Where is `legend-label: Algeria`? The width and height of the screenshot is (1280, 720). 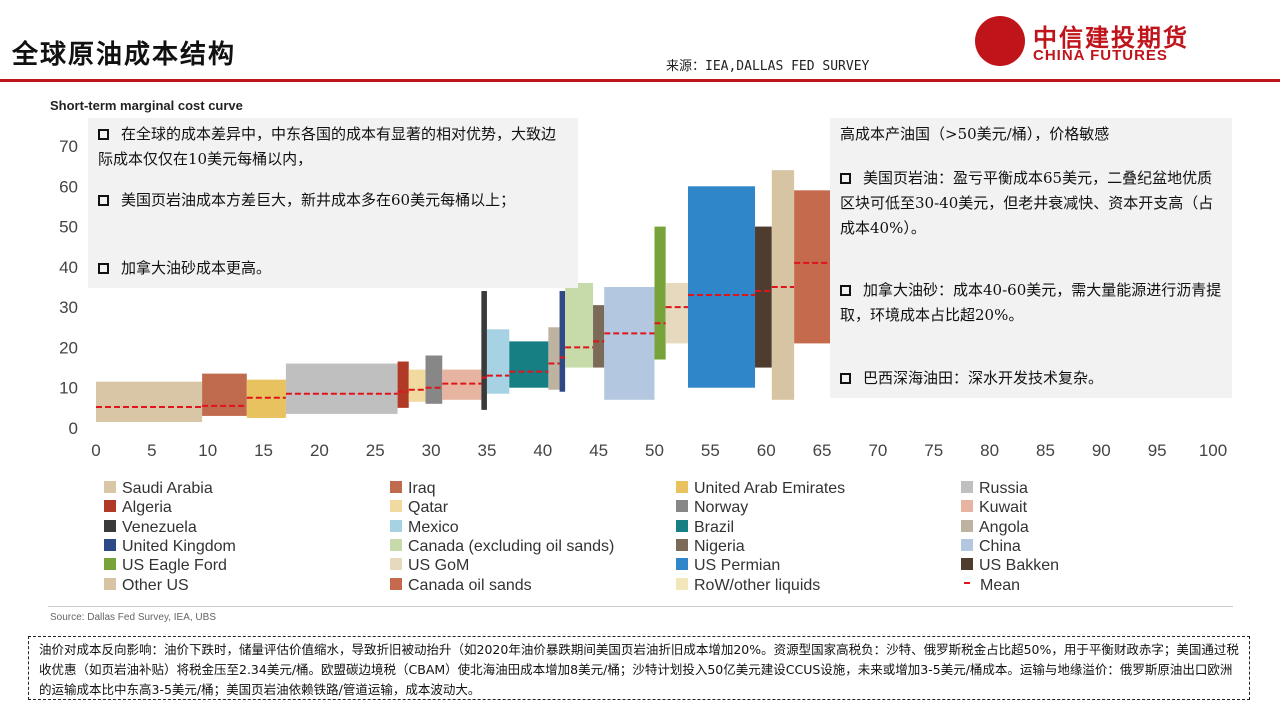
legend-label: Algeria is located at coordinates (147, 508).